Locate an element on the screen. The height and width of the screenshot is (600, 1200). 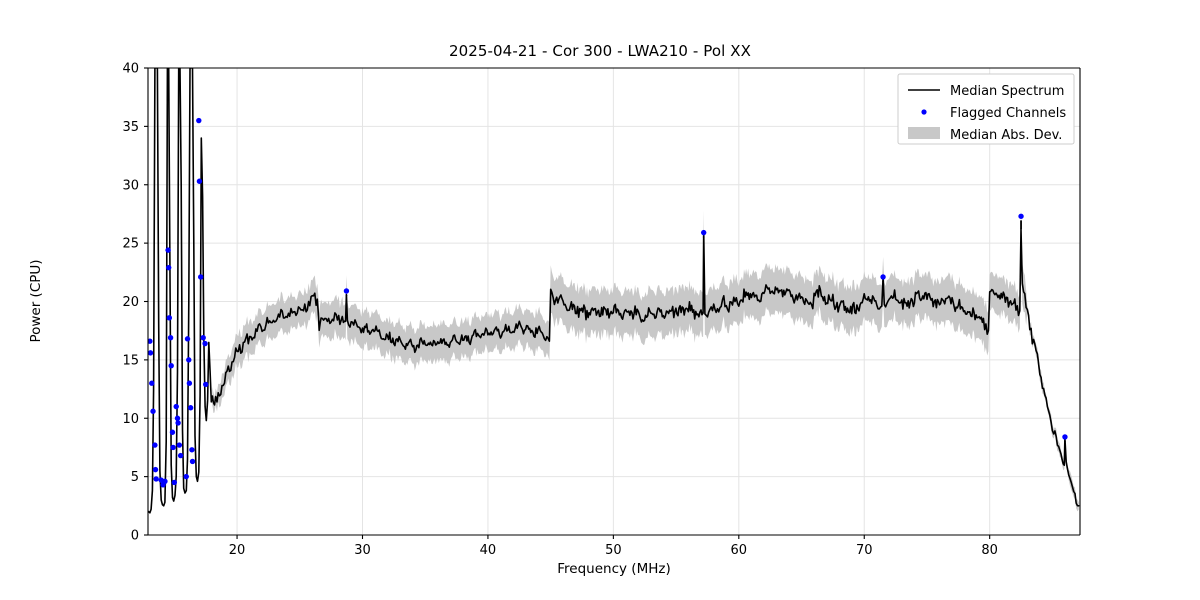
y-axis-ticks: 0 5 10 15 20 25 30 35 40 is located at coordinates (135, 303).